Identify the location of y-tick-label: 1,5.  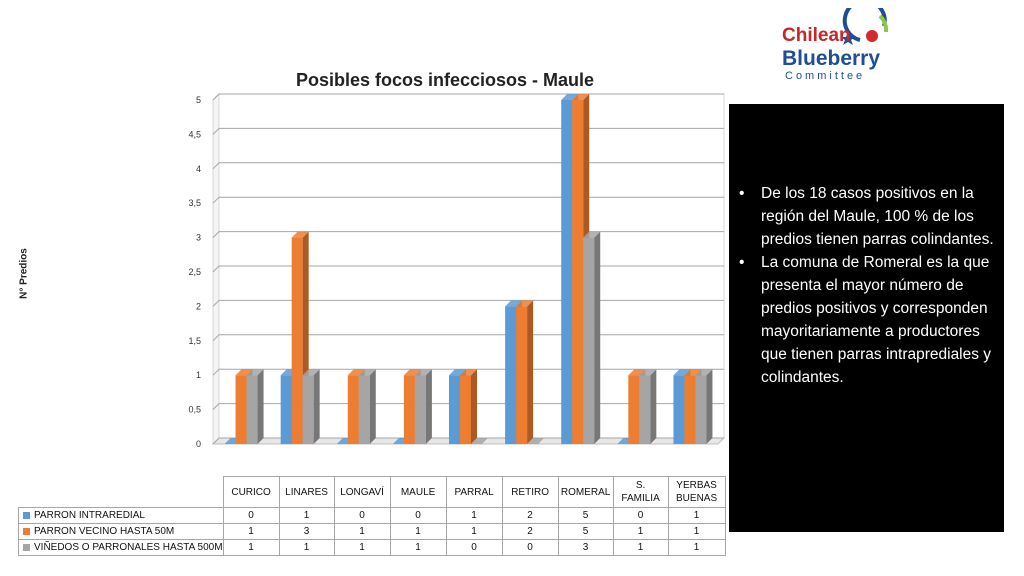
(194, 341).